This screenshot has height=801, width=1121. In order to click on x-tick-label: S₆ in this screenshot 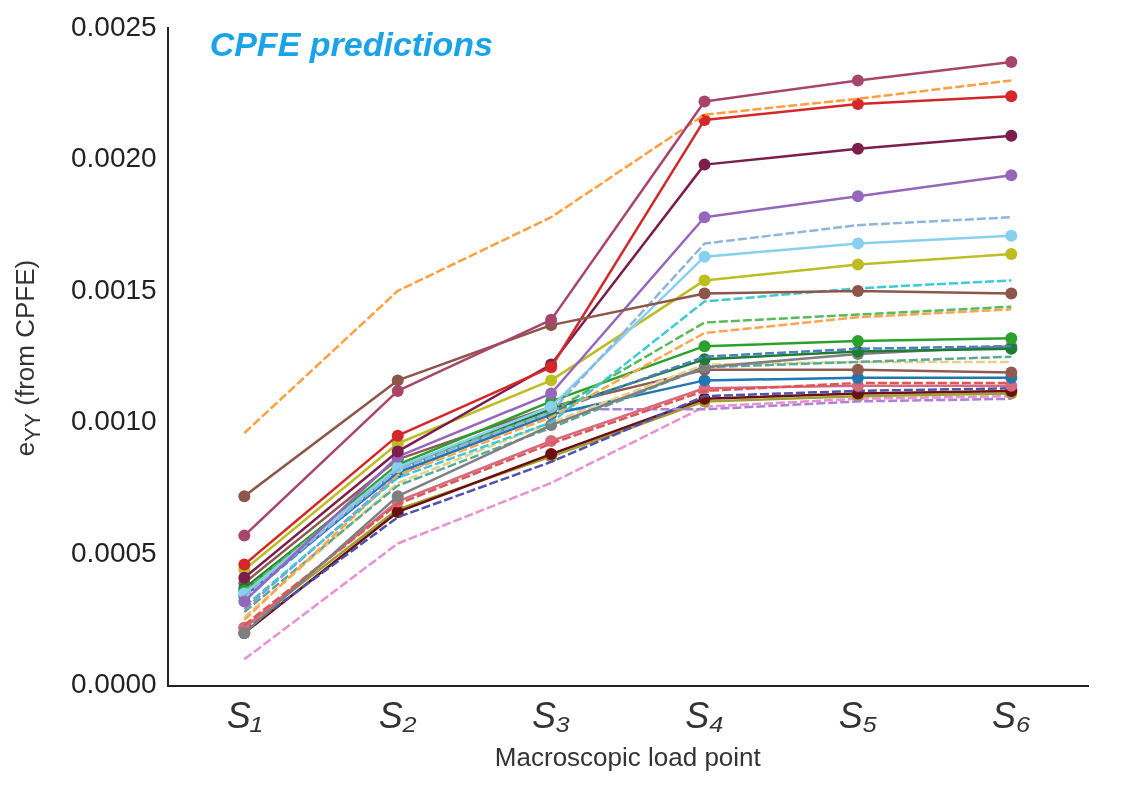, I will do `click(1012, 716)`.